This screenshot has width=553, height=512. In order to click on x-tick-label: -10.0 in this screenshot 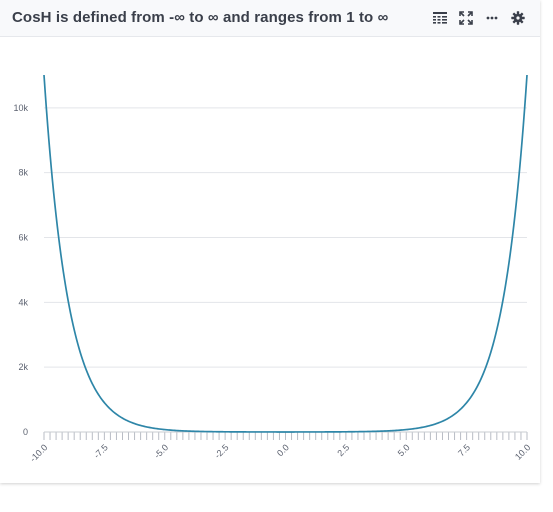, I will do `click(39, 453)`.